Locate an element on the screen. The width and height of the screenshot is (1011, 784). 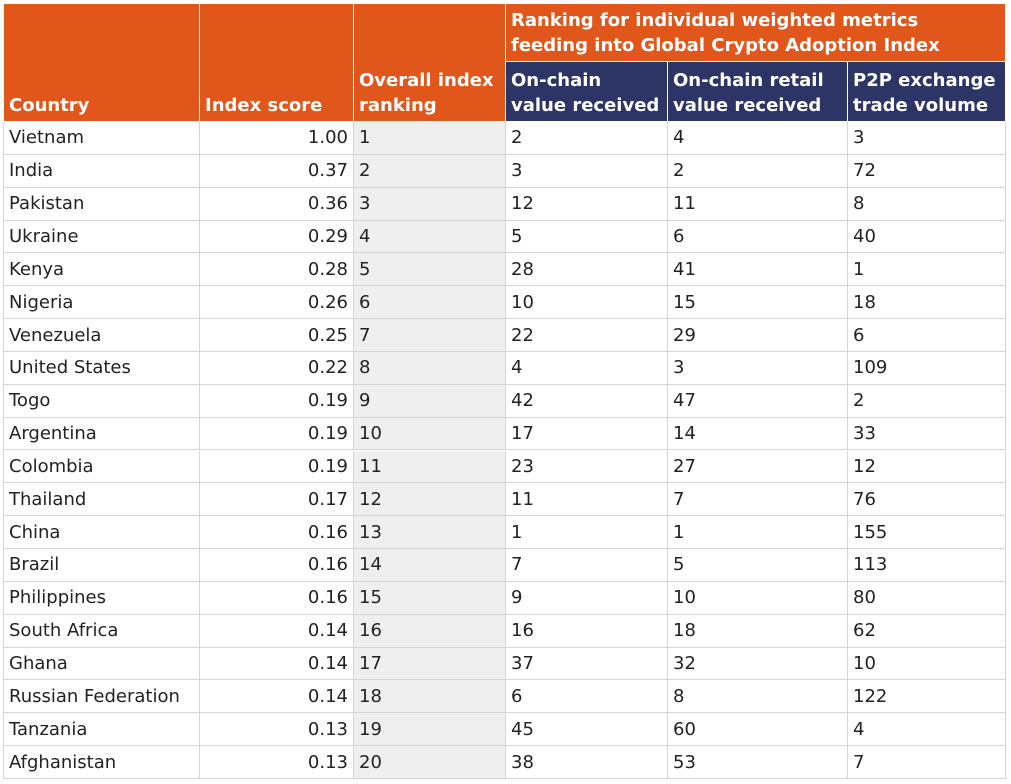
table-cell: 45 is located at coordinates (587, 730).